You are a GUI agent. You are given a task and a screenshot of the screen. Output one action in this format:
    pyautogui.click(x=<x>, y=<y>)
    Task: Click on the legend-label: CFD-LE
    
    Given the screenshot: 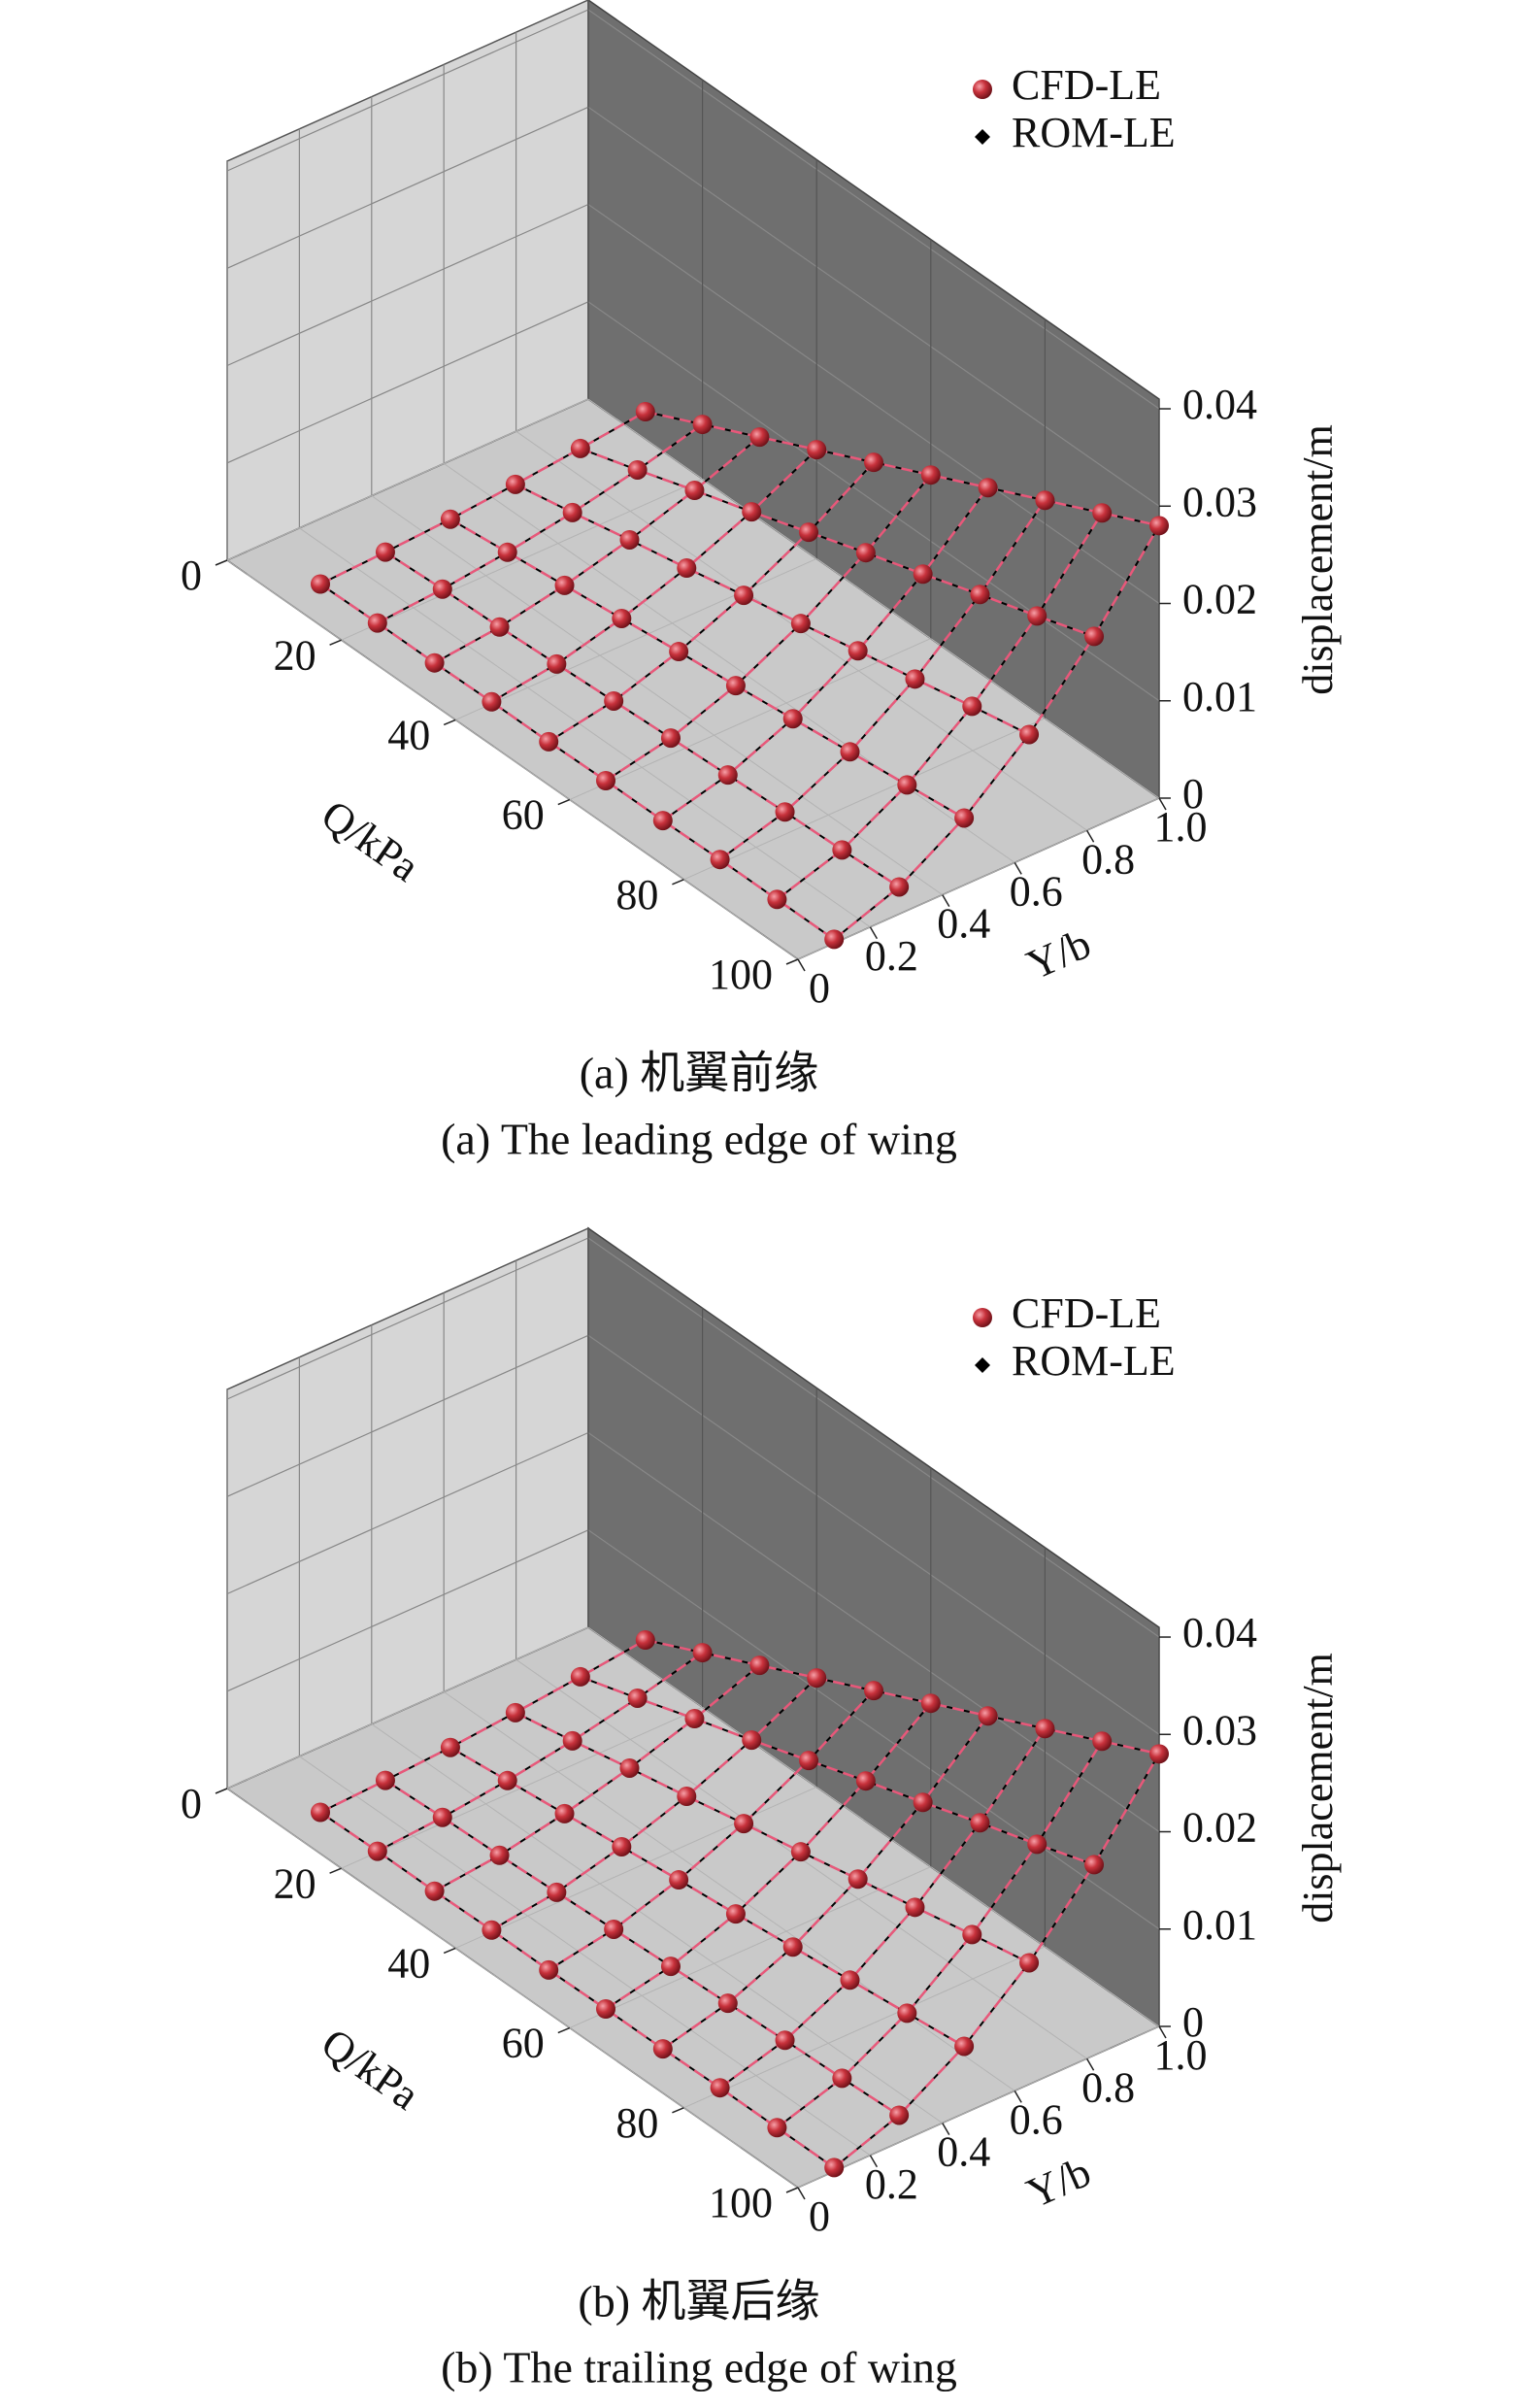 What is the action you would take?
    pyautogui.click(x=1086, y=85)
    